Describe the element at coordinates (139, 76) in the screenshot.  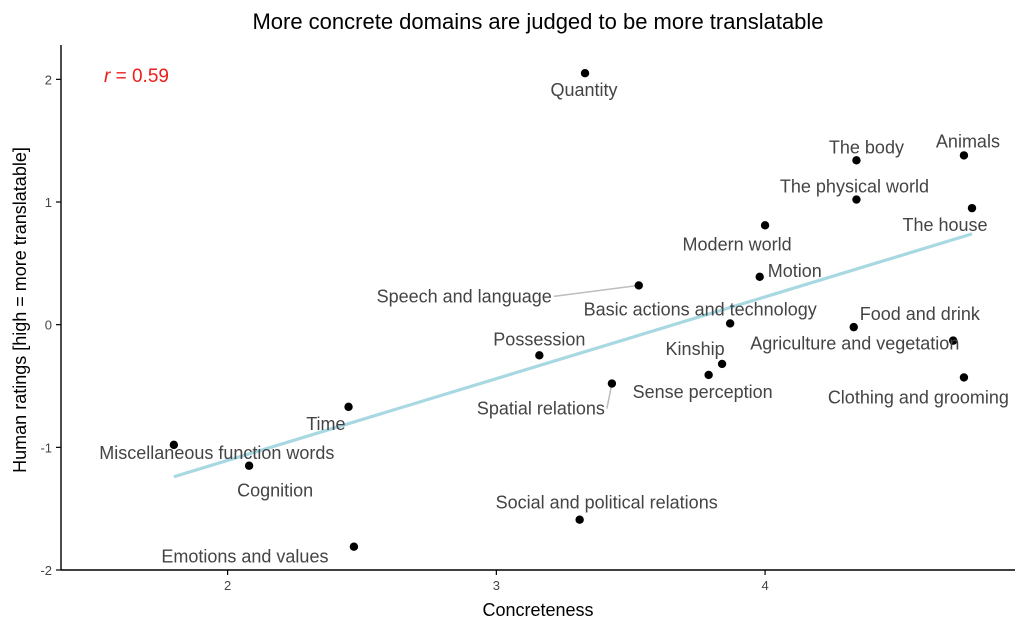
I see `correlation-value: = 0.59` at that location.